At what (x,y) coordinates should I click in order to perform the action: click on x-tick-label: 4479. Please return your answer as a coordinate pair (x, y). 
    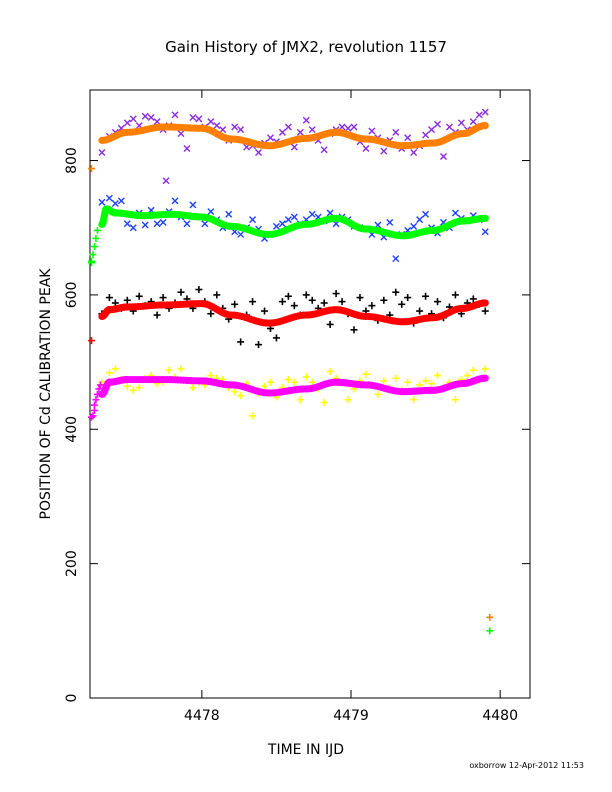
    Looking at the image, I should click on (351, 716).